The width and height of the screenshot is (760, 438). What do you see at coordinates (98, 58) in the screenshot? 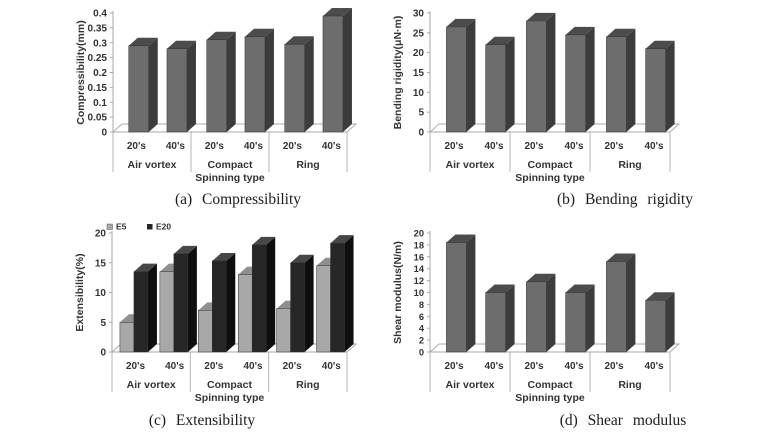
I see `y-tick-label: 0.25` at bounding box center [98, 58].